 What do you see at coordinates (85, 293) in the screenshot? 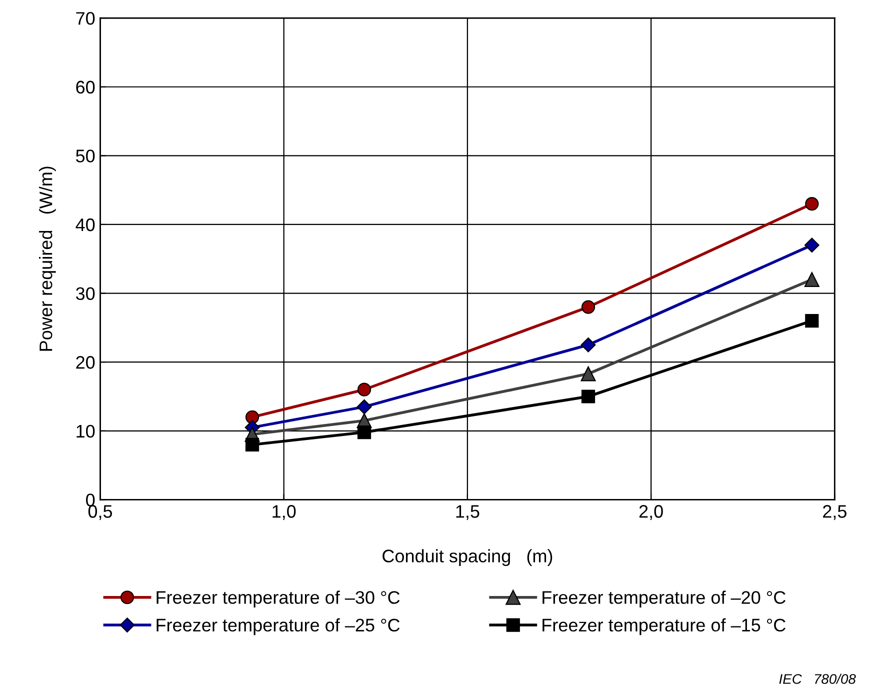
I see `y-tick-label: 30` at bounding box center [85, 293].